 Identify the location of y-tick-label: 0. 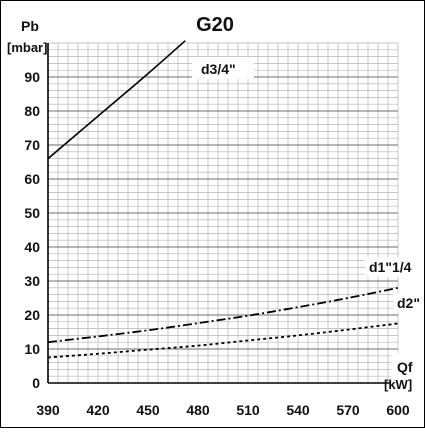
(36, 383).